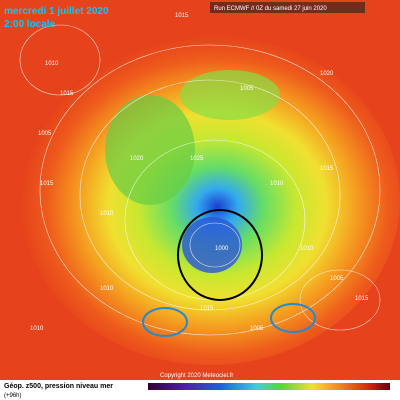  I want to click on lead-time: (+96h), so click(13, 396).